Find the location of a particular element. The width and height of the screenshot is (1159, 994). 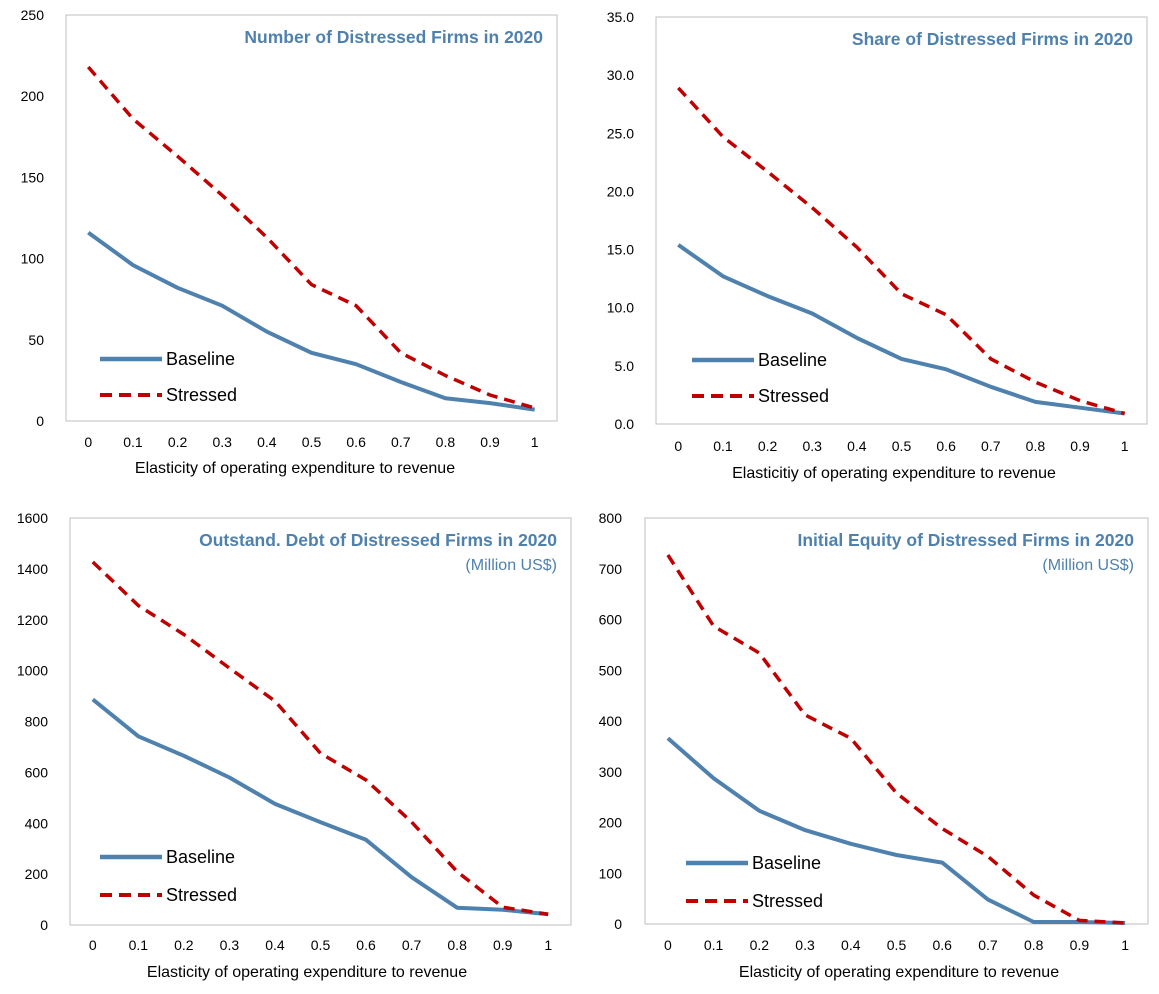

y-tick-label: 20.0 is located at coordinates (620, 191).